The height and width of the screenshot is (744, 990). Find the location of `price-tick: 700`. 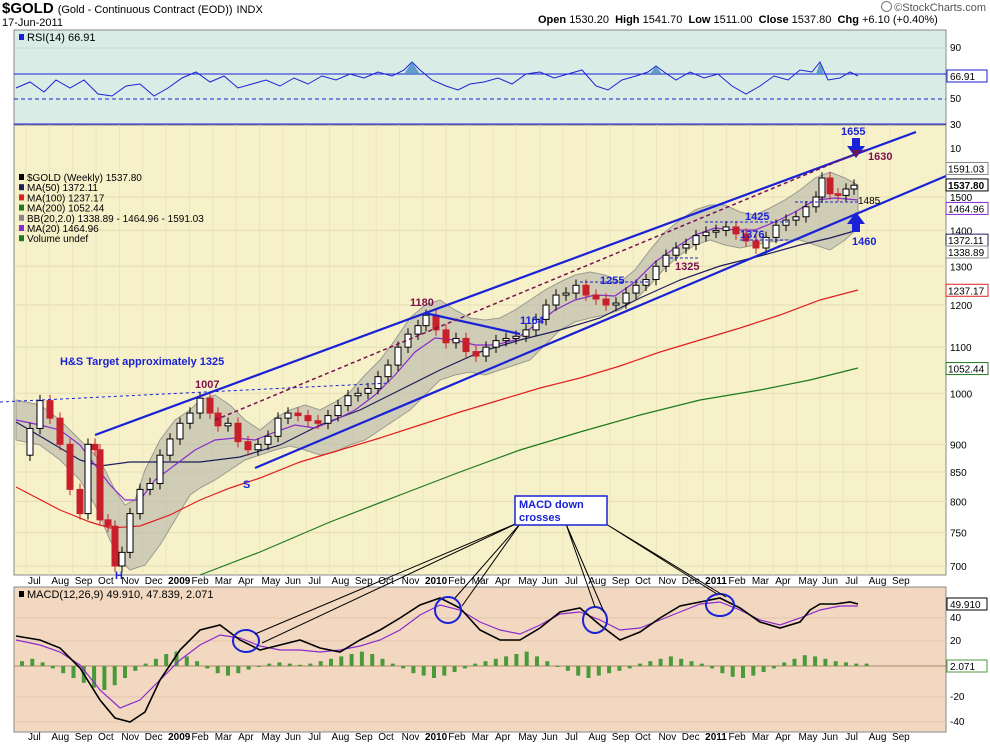

price-tick: 700 is located at coordinates (958, 567).